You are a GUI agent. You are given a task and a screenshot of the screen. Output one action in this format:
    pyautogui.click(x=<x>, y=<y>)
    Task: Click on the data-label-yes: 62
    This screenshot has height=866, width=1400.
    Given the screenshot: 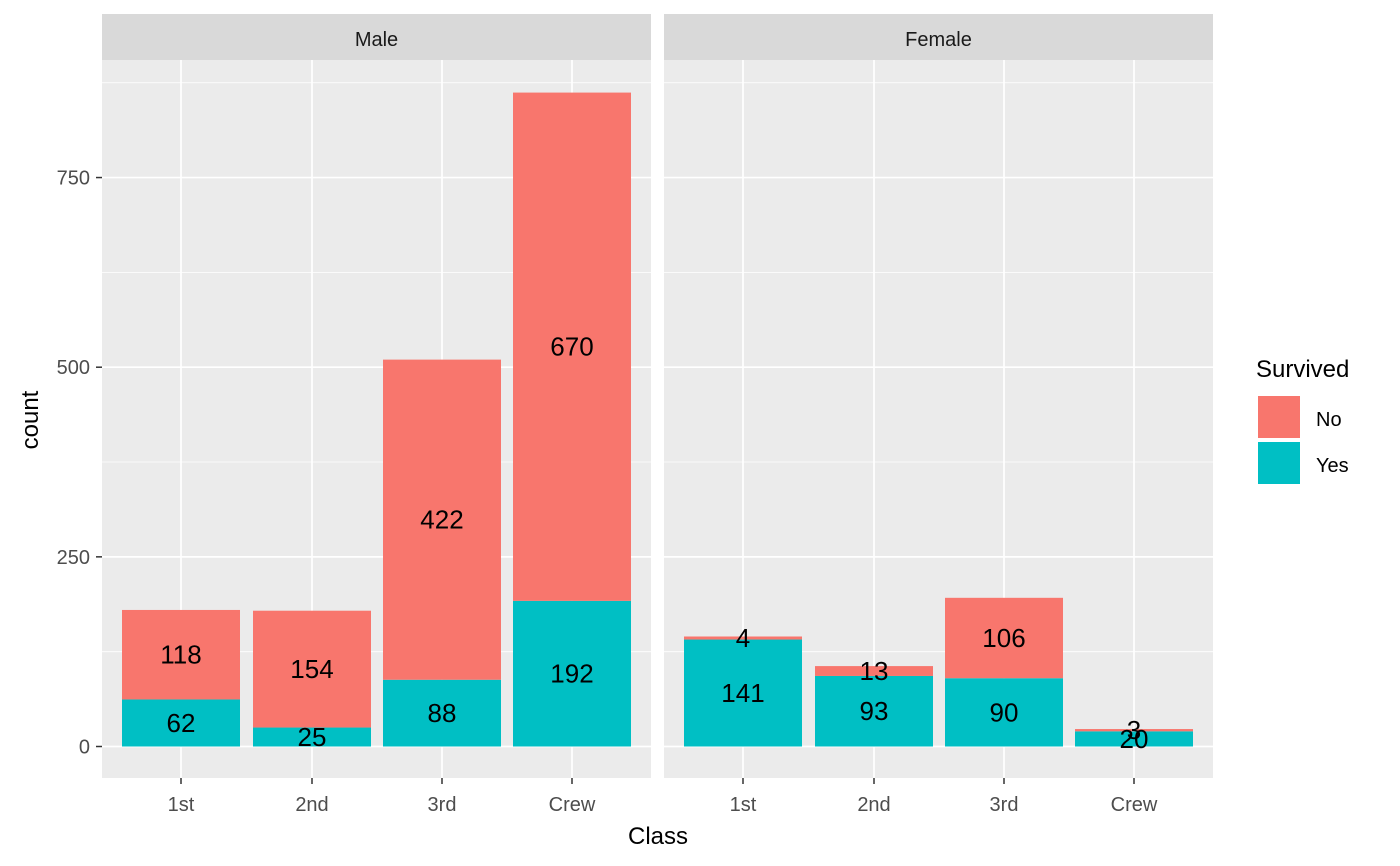 What is the action you would take?
    pyautogui.click(x=181, y=723)
    